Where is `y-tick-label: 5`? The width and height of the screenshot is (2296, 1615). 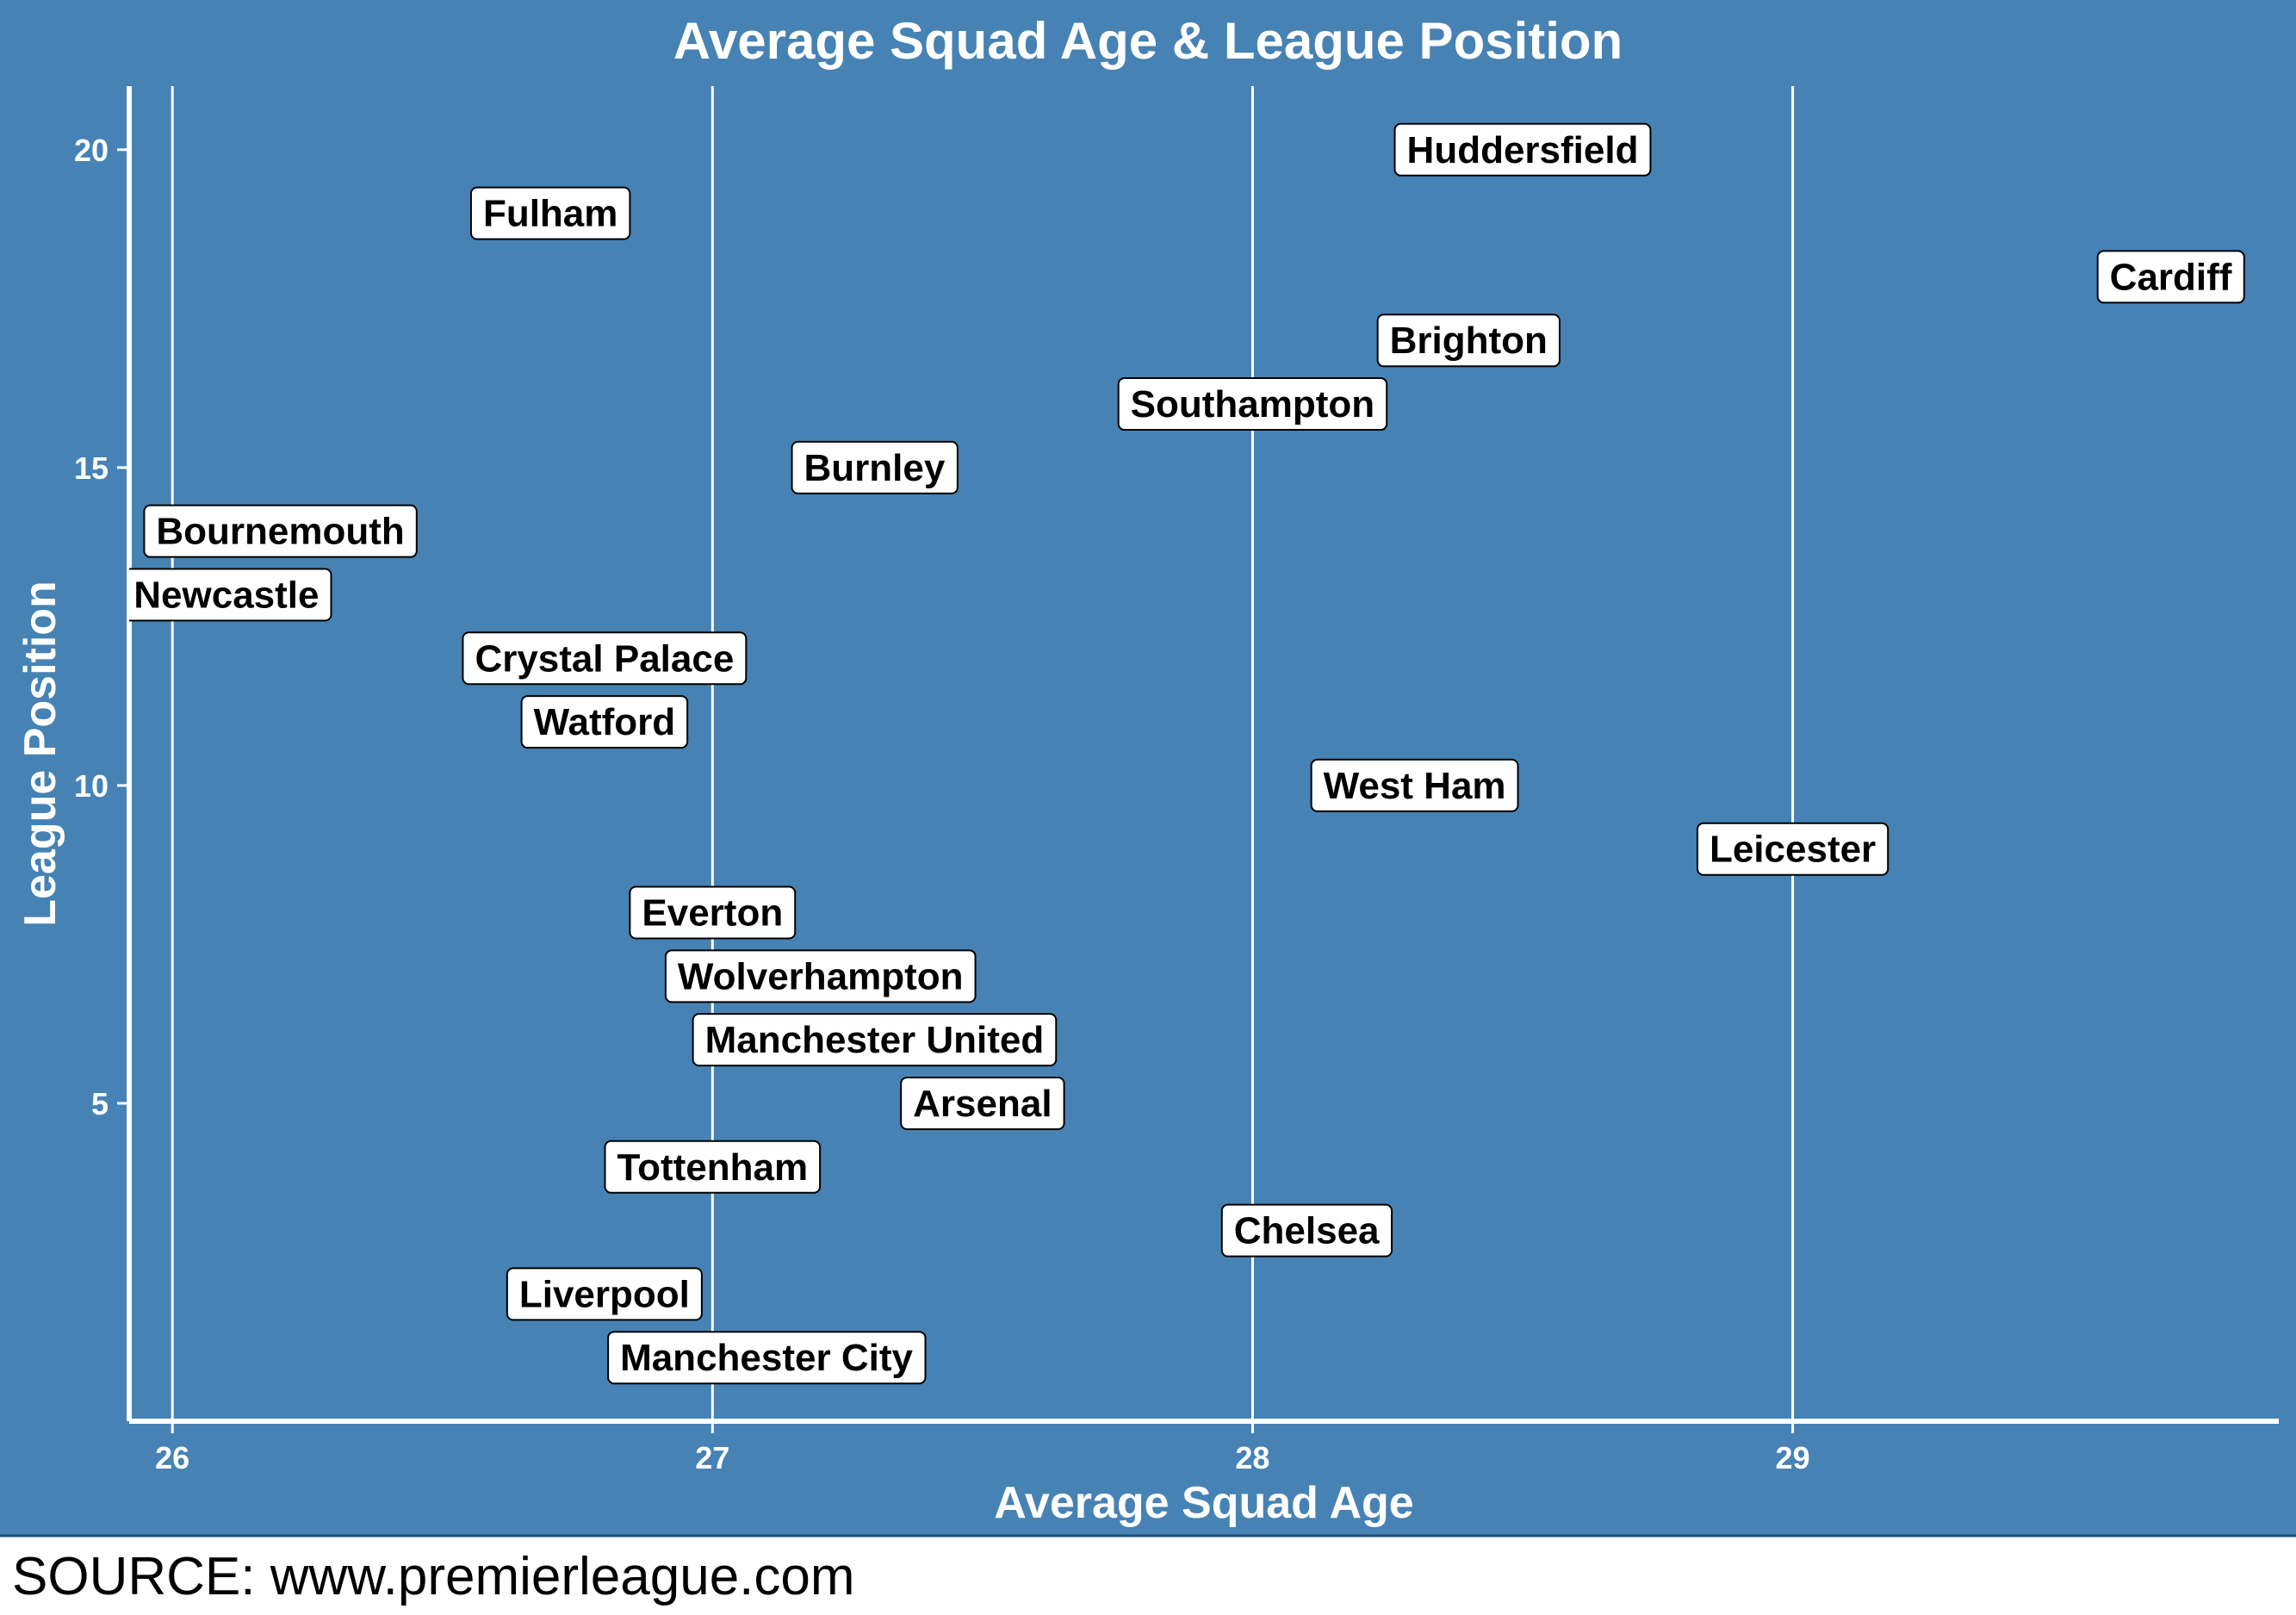 y-tick-label: 5 is located at coordinates (100, 1103).